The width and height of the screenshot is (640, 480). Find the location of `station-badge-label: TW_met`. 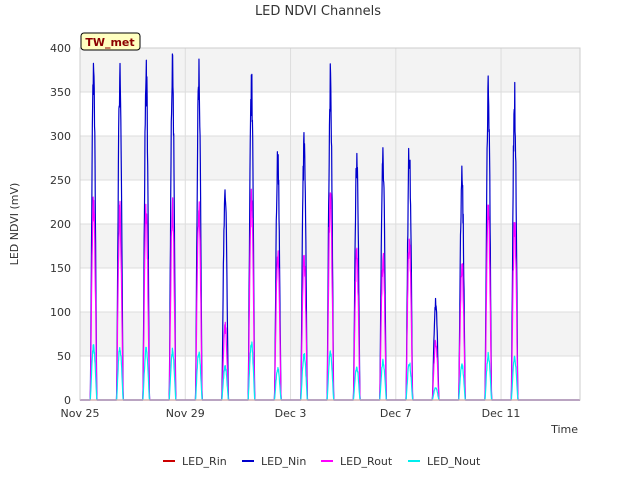

station-badge-label: TW_met is located at coordinates (109, 42).